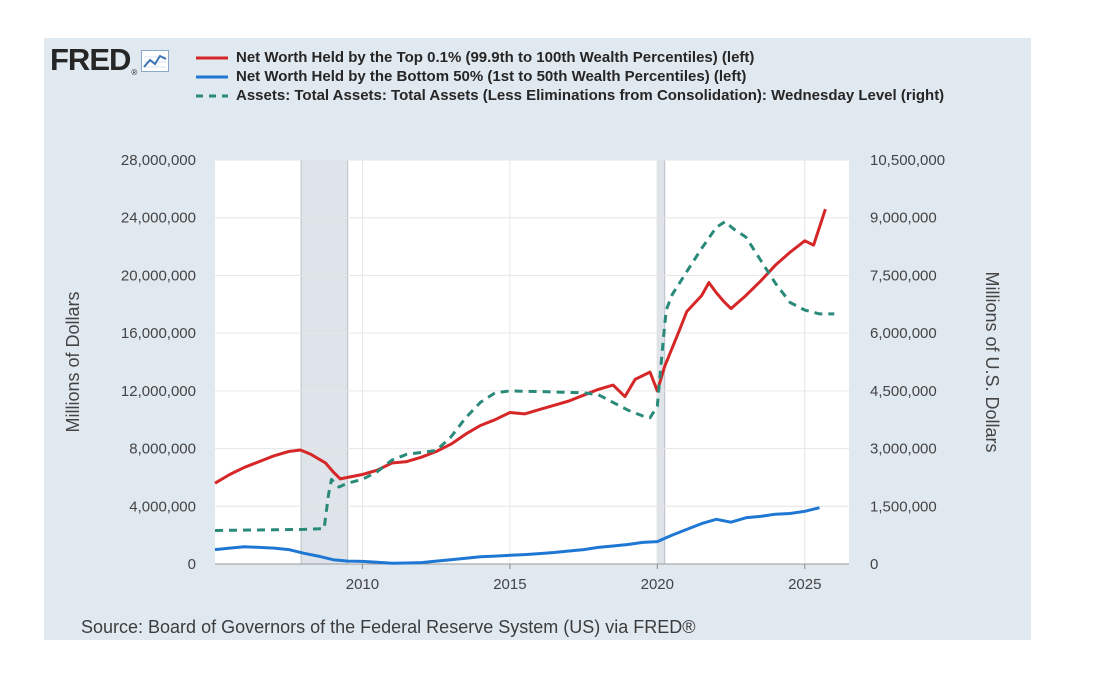 Image resolution: width=1100 pixels, height=682 pixels. What do you see at coordinates (874, 564) in the screenshot?
I see `right-axis-tick-label: 0` at bounding box center [874, 564].